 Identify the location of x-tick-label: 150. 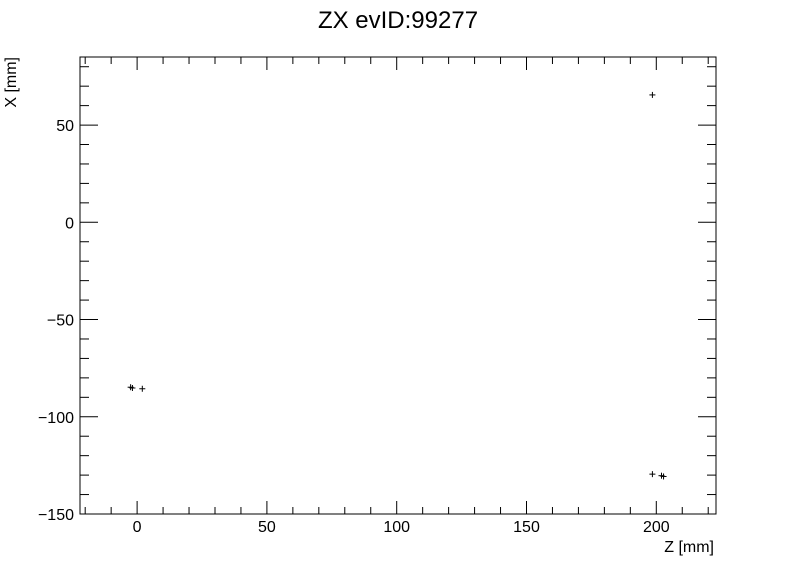
(526, 527).